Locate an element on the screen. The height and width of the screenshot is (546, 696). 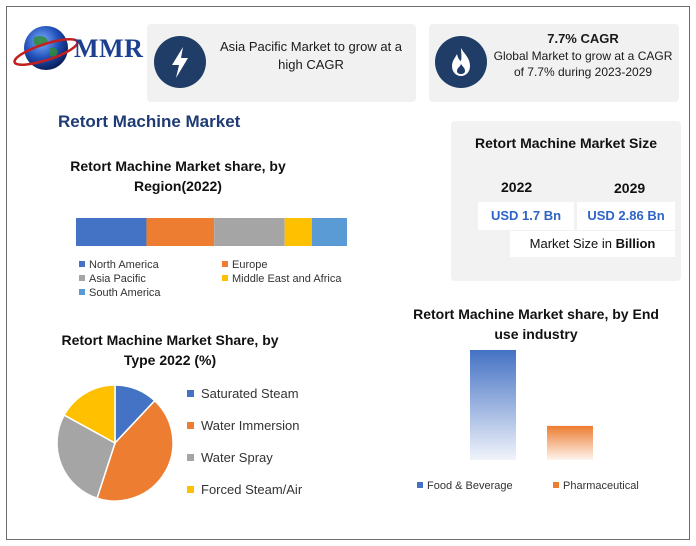
globe-icon is located at coordinates (46, 48).